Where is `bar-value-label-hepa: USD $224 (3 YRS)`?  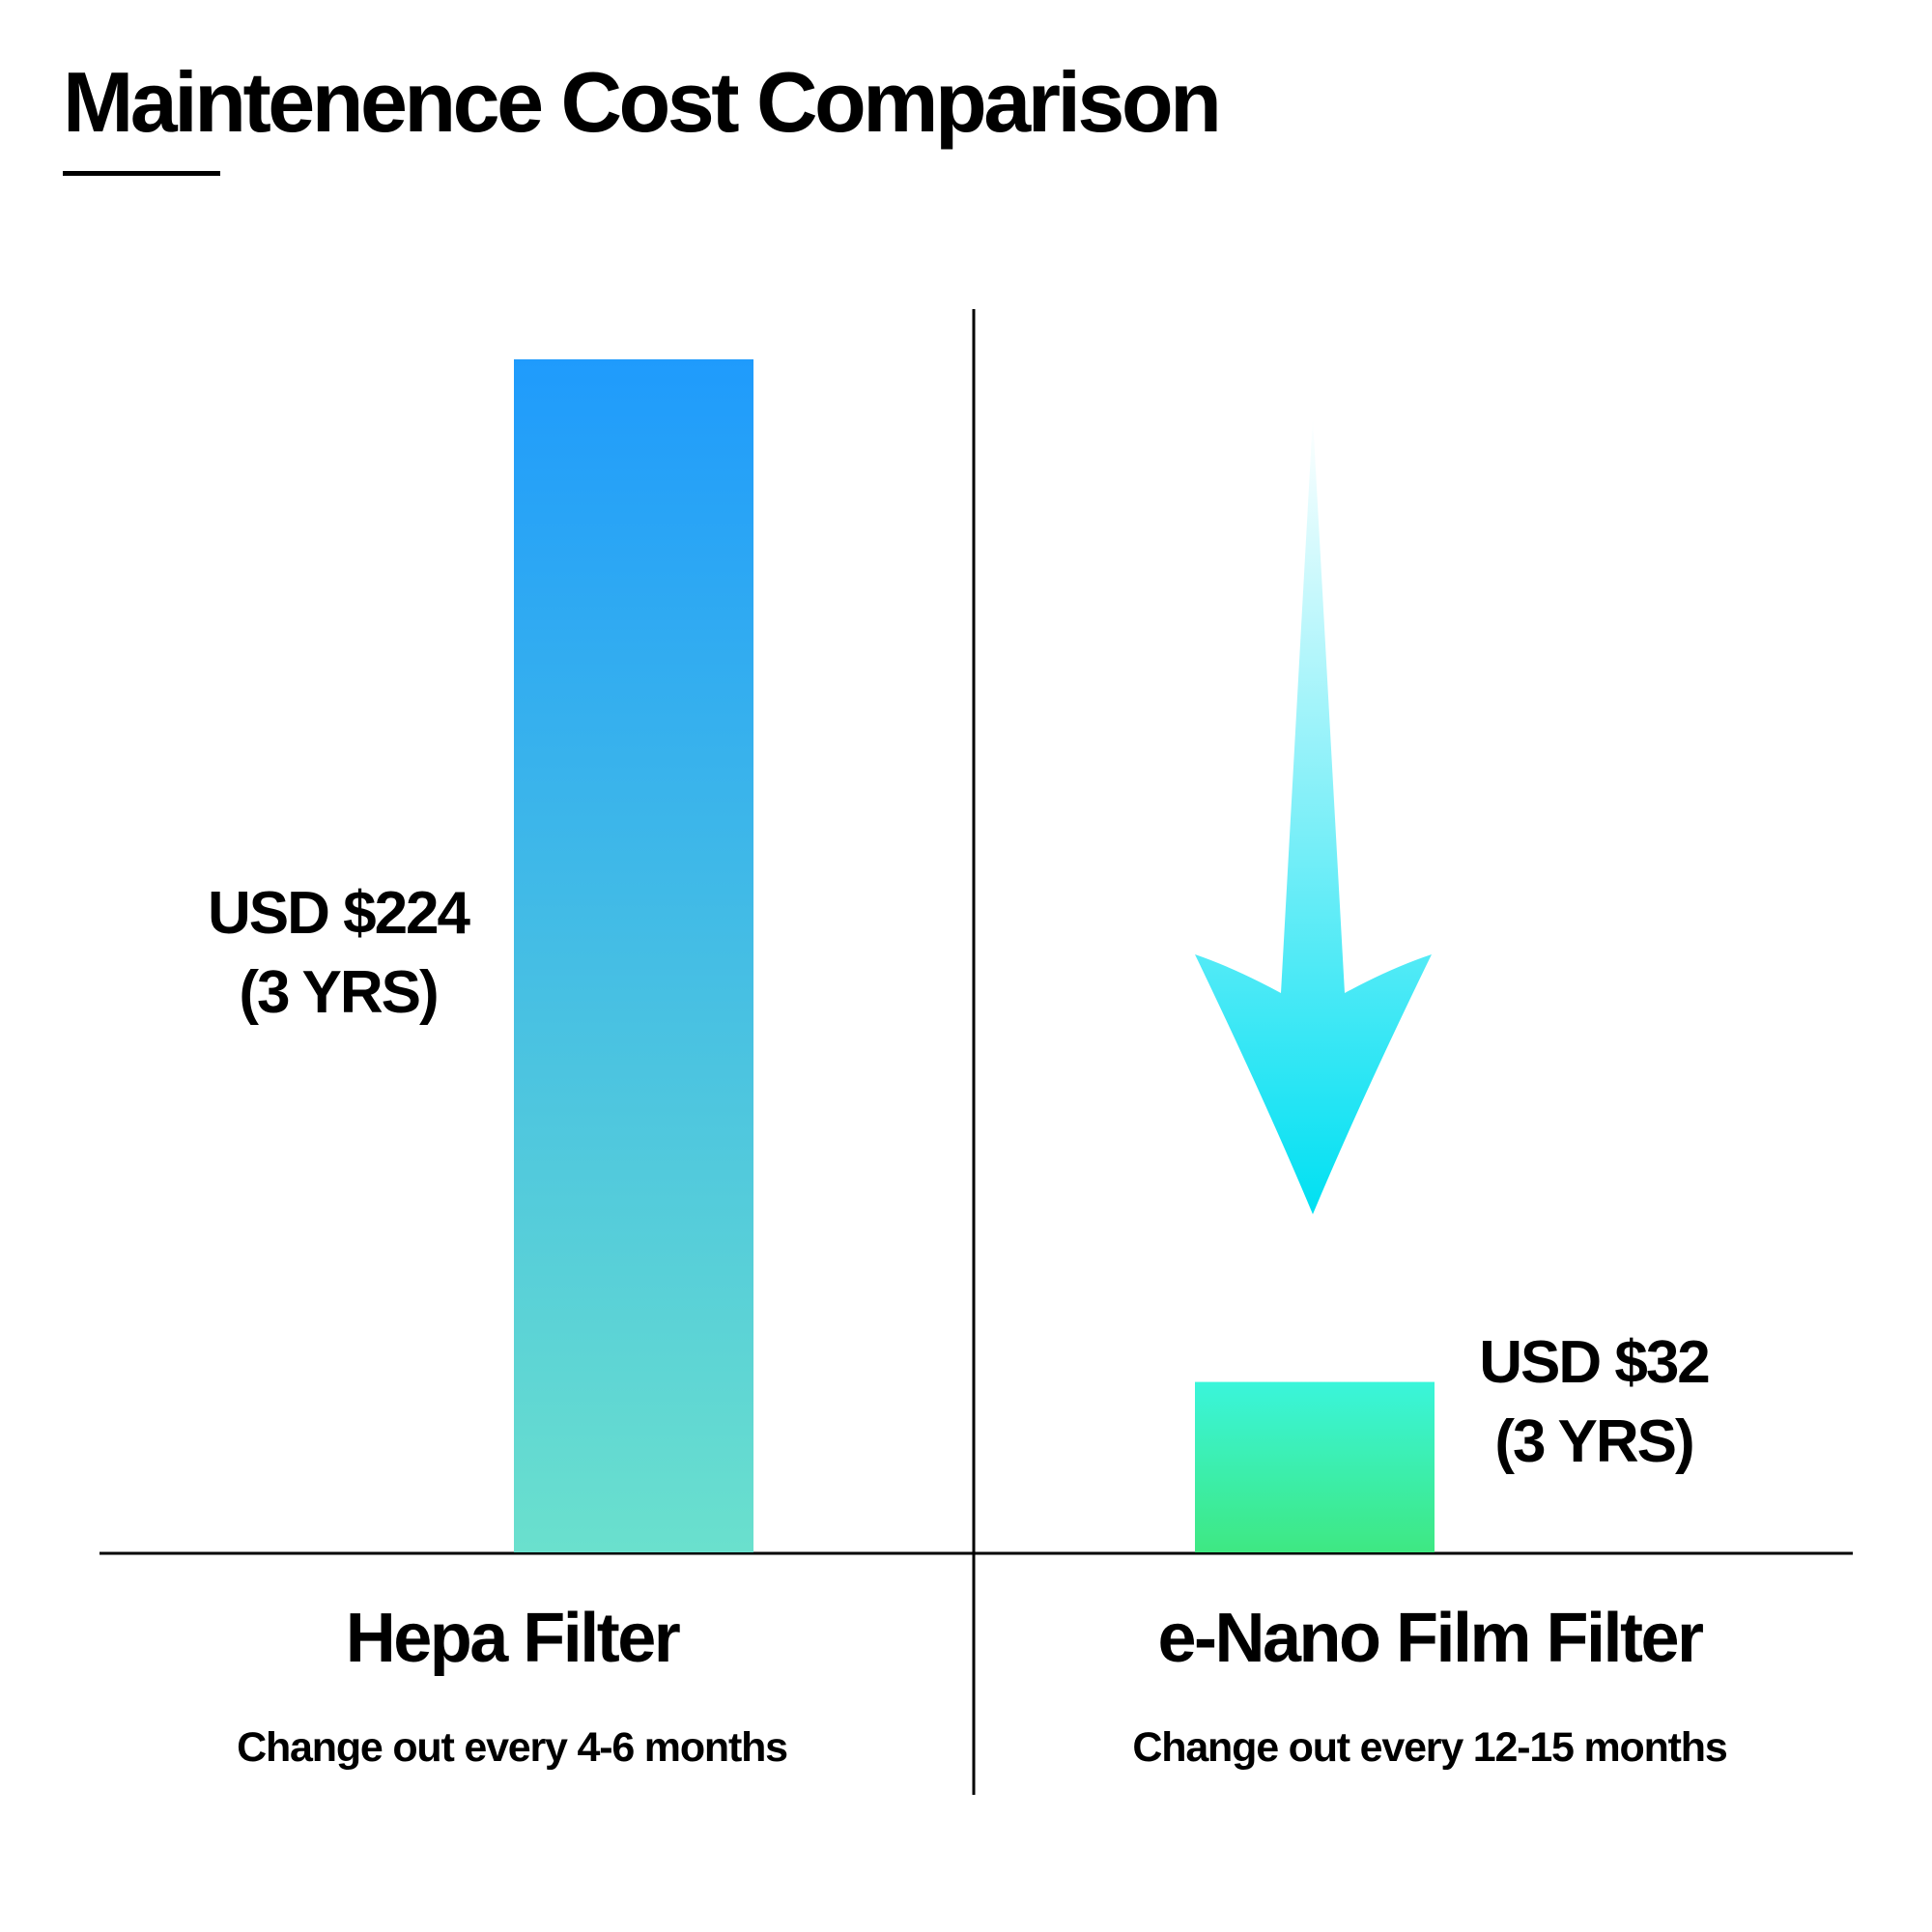 bar-value-label-hepa: USD $224 (3 YRS) is located at coordinates (338, 953).